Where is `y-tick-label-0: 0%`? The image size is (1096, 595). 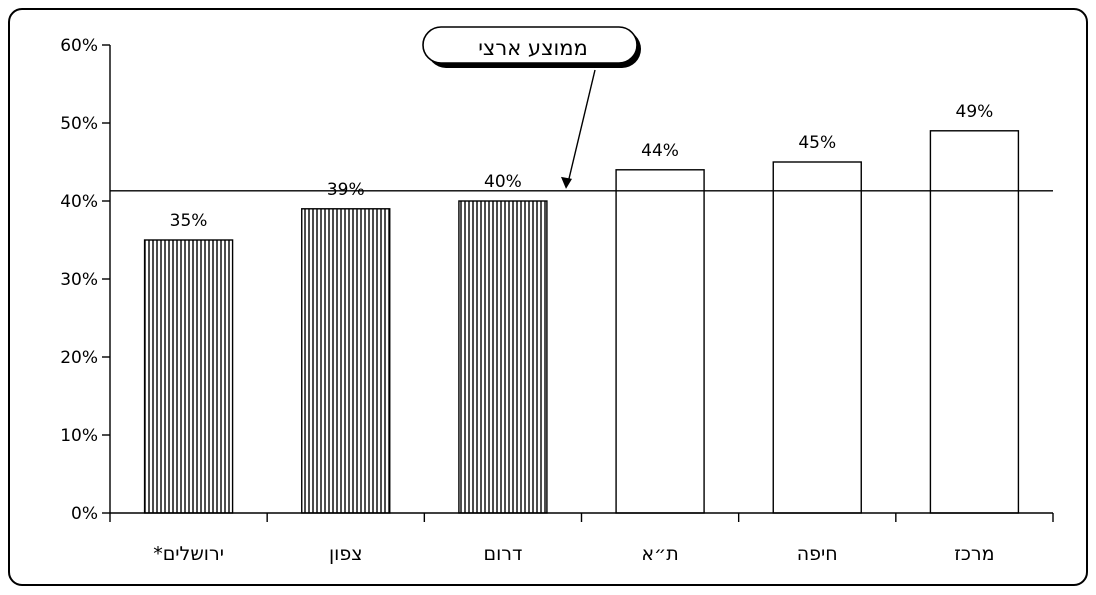
y-tick-label-0: 0% is located at coordinates (84, 514).